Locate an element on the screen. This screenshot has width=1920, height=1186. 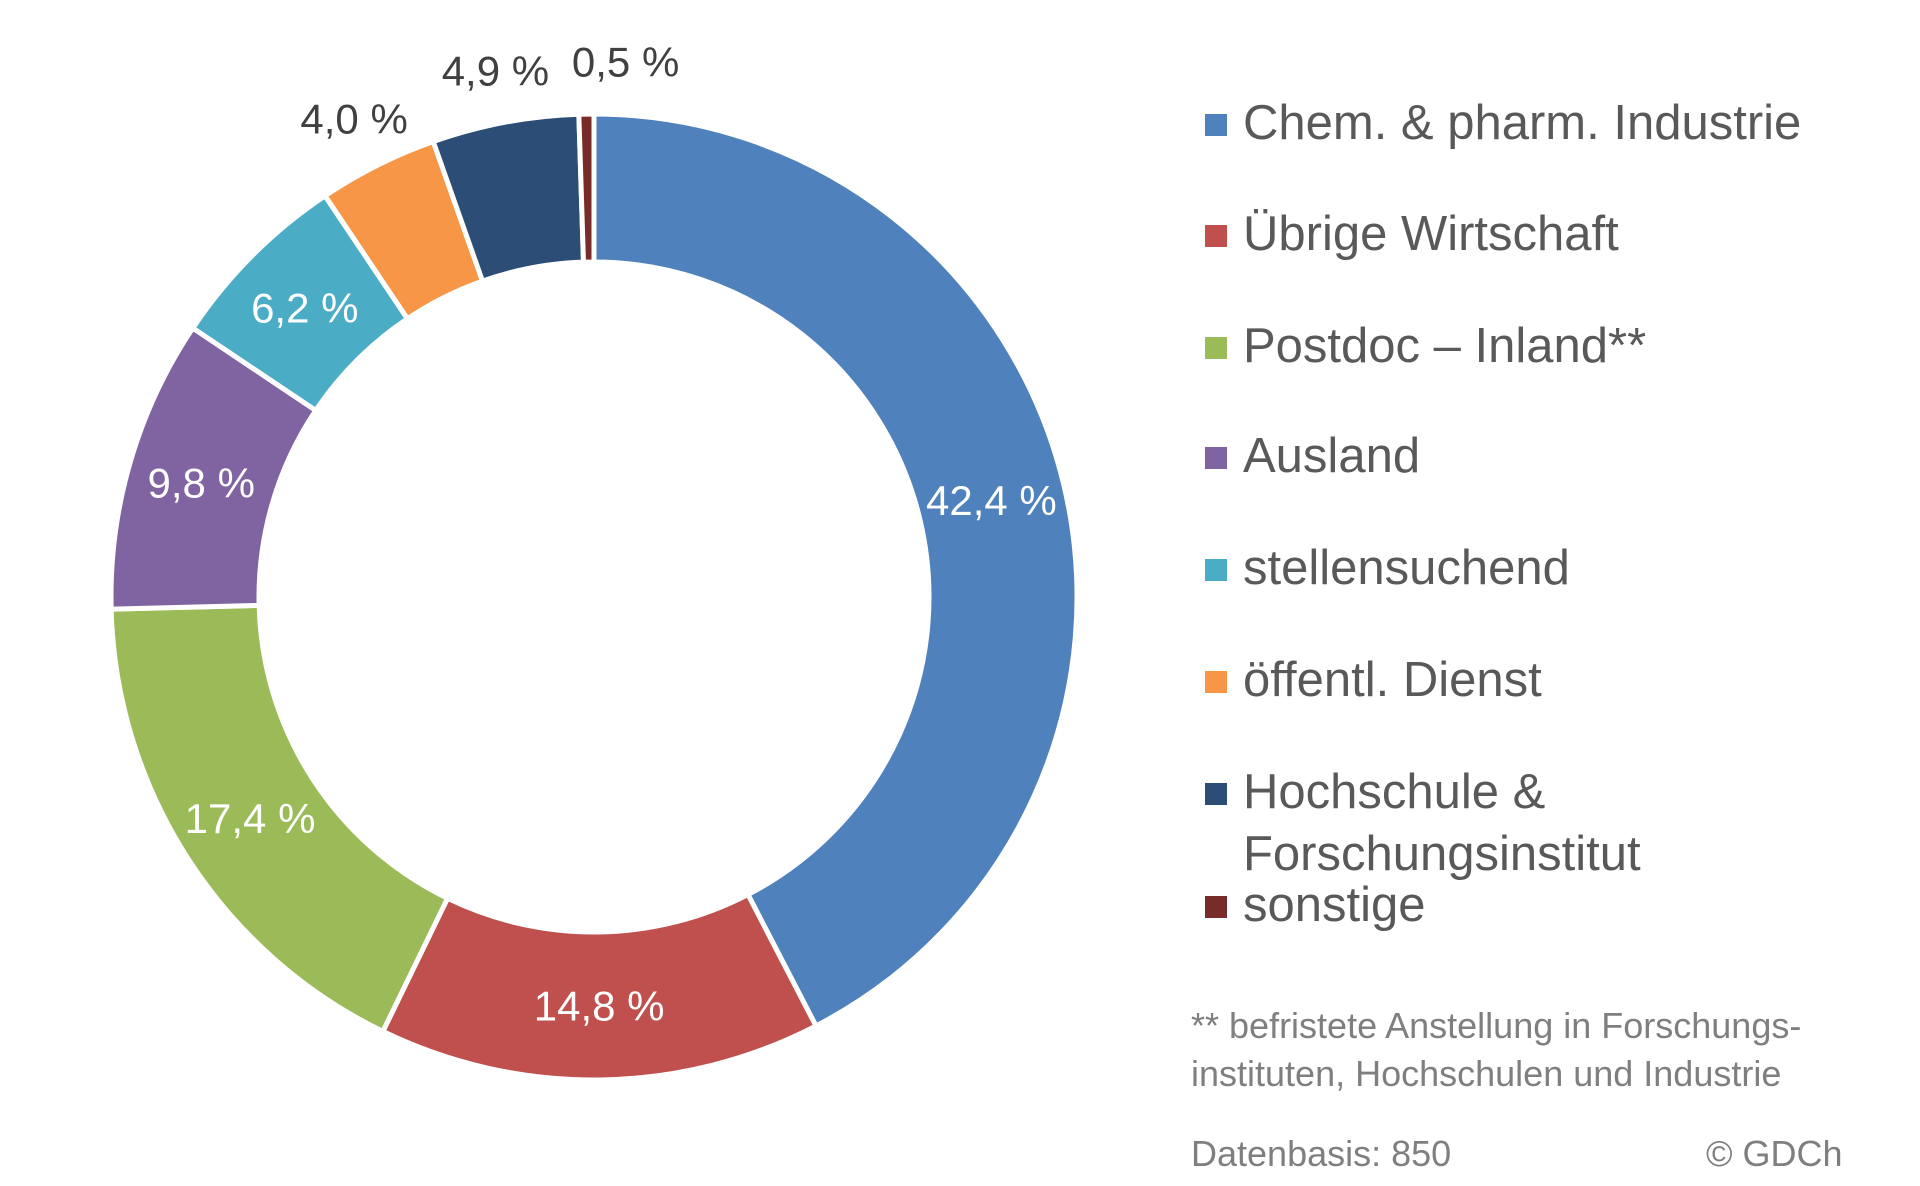
legend-label: öffentl. Dienst is located at coordinates (1392, 680).